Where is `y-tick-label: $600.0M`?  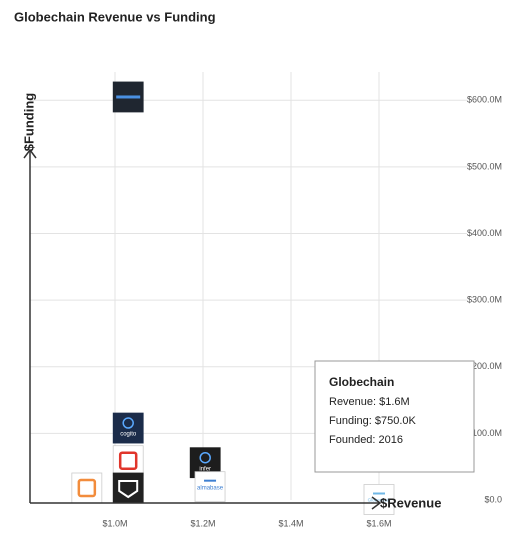 y-tick-label: $600.0M is located at coordinates (484, 100).